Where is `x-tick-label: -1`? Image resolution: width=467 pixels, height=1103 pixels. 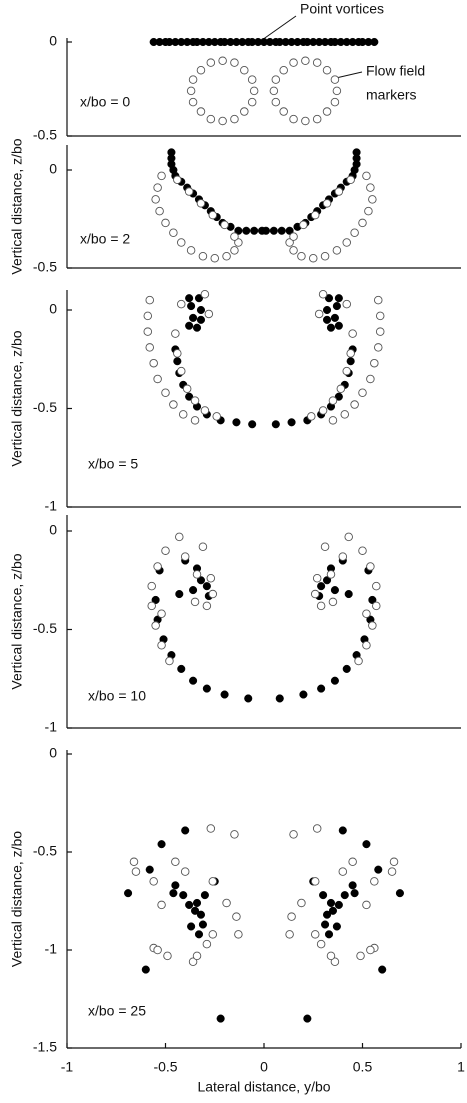 x-tick-label: -1 is located at coordinates (67, 1067).